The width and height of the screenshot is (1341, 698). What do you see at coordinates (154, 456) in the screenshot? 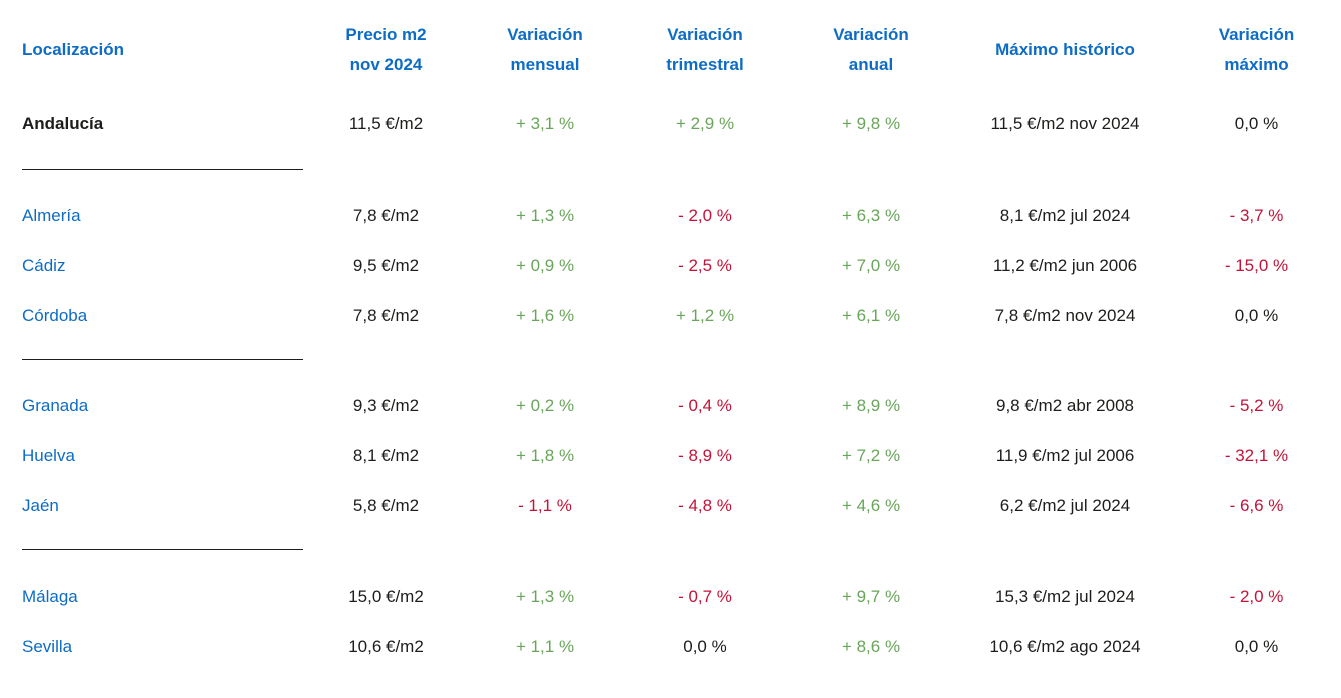
I see `location-cell: Huelva` at bounding box center [154, 456].